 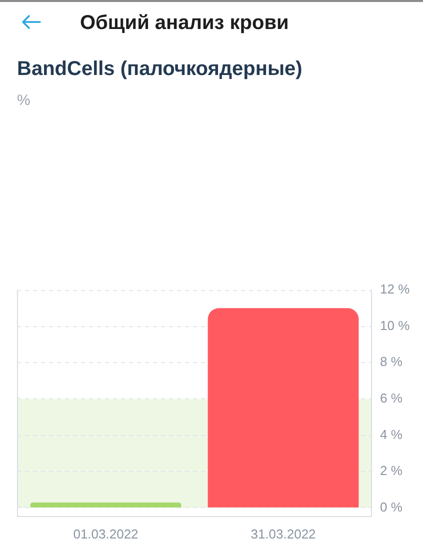 I want to click on chart-title: Общий анализ крови, so click(x=184, y=23).